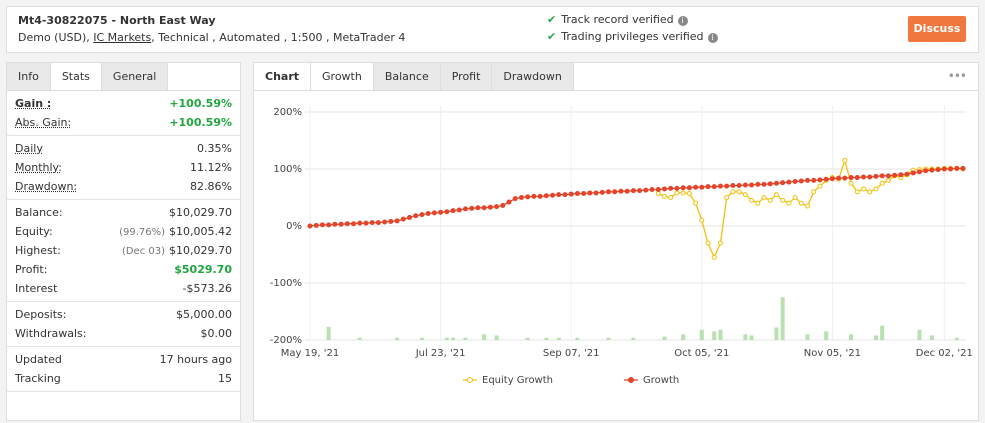 The image size is (985, 423). I want to click on stats-tabs: Info Stats General, so click(123, 77).